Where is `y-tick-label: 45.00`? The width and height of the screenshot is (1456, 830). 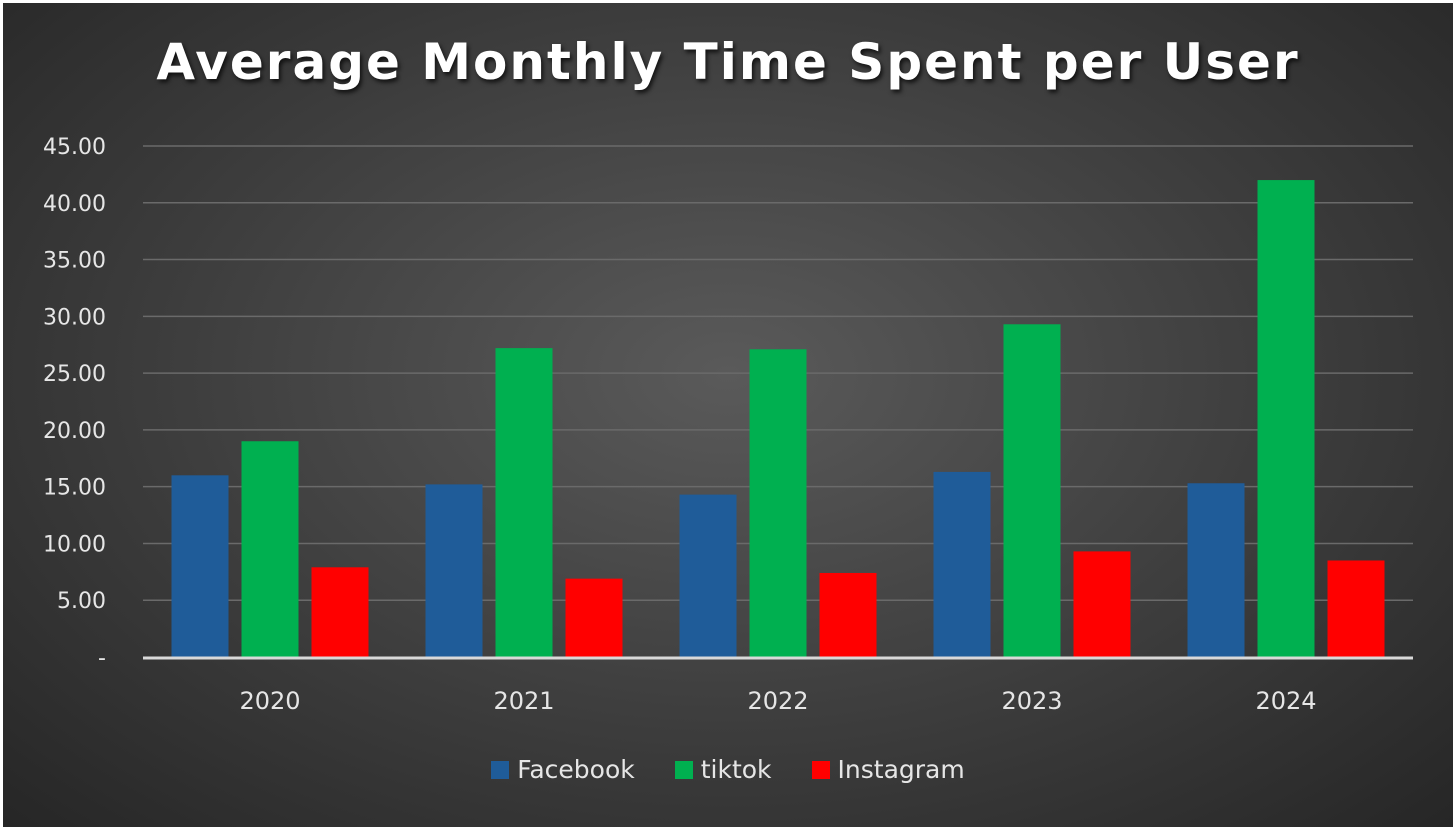
y-tick-label: 45.00 is located at coordinates (74, 147).